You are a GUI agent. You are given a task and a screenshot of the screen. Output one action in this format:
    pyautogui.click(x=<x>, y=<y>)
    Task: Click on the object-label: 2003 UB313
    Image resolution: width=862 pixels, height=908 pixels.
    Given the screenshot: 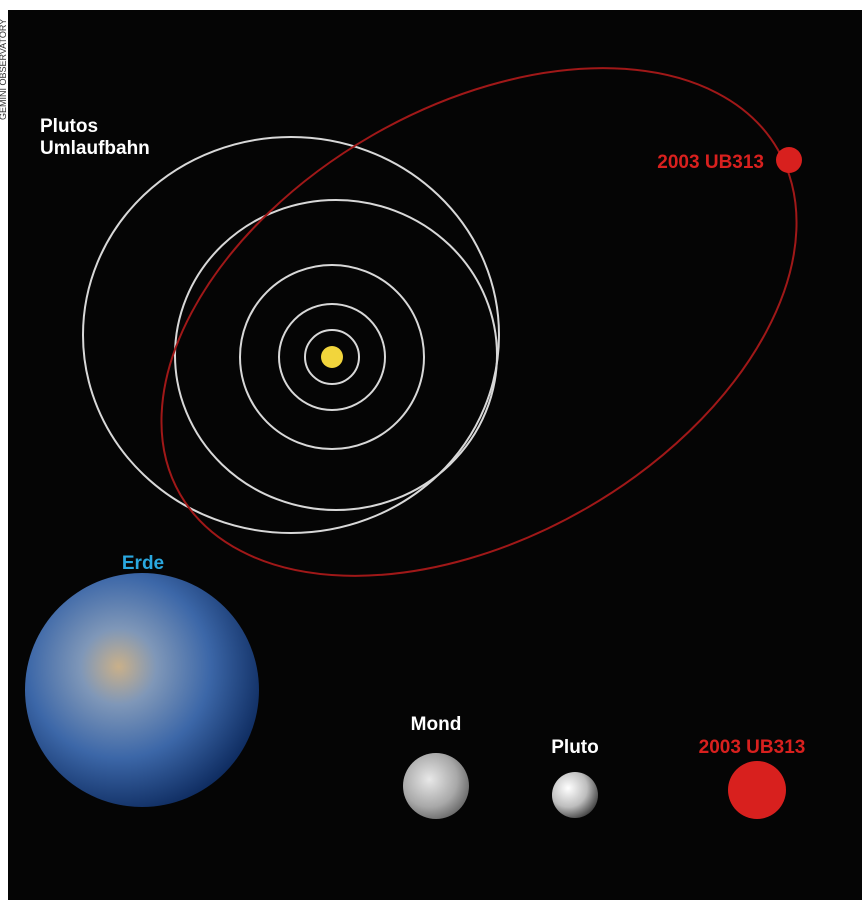 What is the action you would take?
    pyautogui.click(x=710, y=162)
    